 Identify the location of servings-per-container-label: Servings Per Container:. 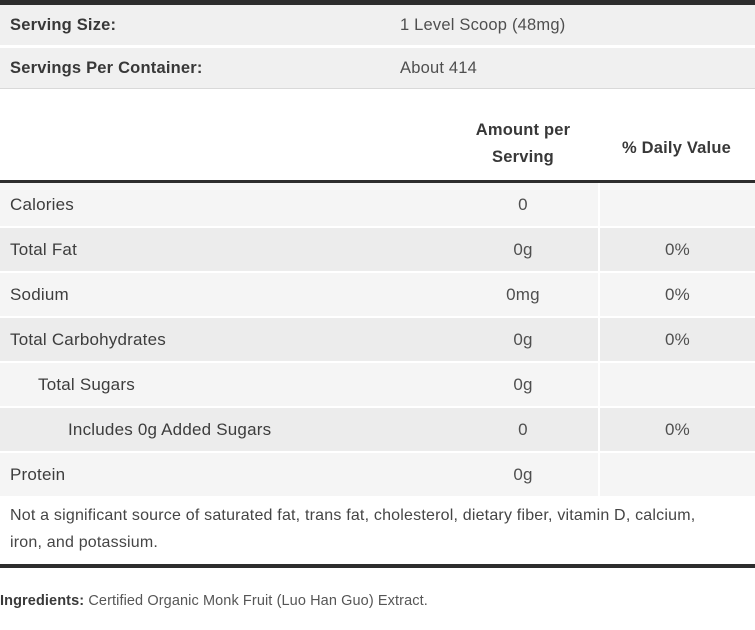
(106, 67).